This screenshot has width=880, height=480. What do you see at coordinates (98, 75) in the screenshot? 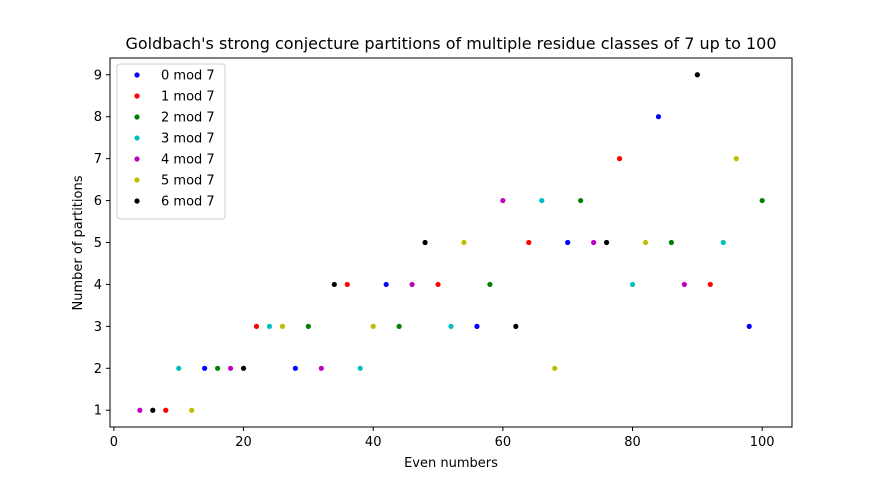
I see `y-tick-label: 9` at bounding box center [98, 75].